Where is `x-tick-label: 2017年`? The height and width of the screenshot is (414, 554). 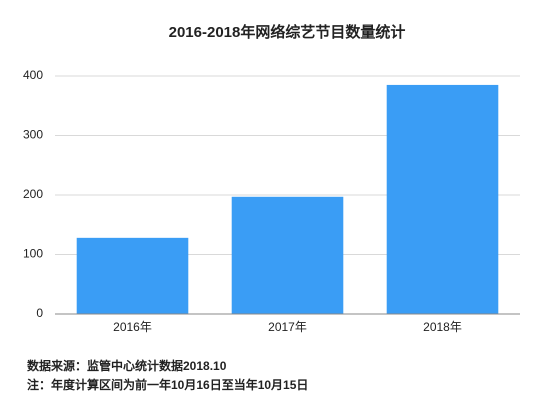
x-tick-label: 2017年 is located at coordinates (287, 327).